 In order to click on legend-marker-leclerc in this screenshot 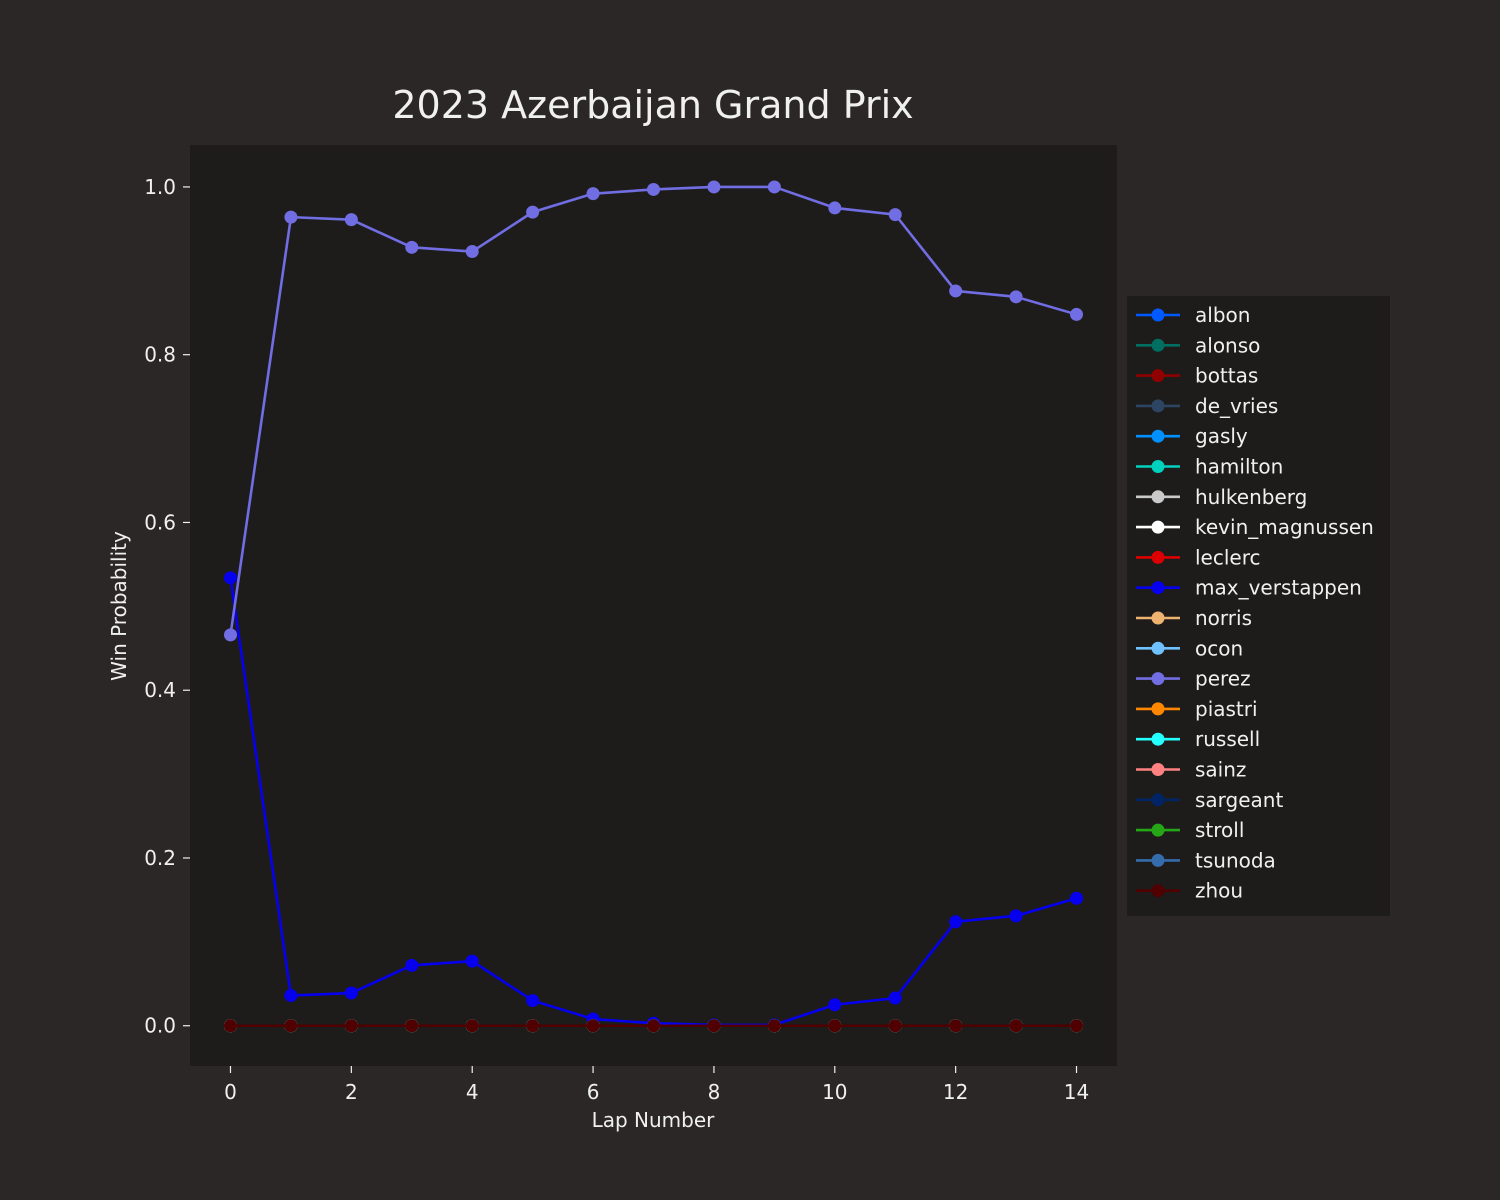, I will do `click(1158, 557)`.